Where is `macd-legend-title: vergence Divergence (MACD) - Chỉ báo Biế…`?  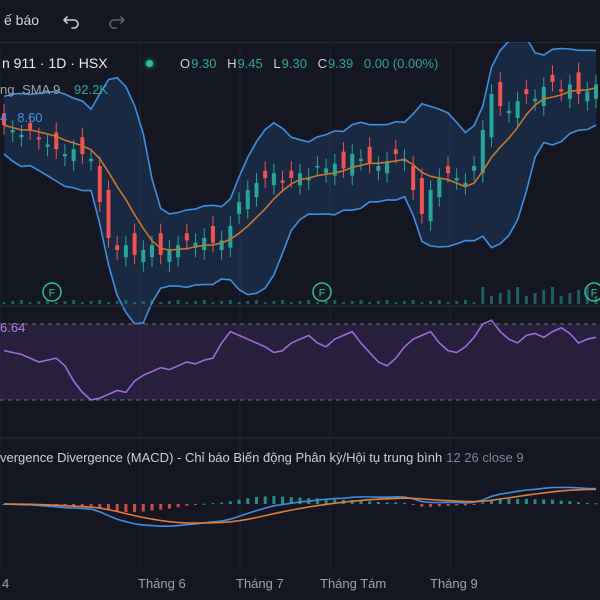 macd-legend-title: vergence Divergence (MACD) - Chỉ báo Biế… is located at coordinates (221, 457).